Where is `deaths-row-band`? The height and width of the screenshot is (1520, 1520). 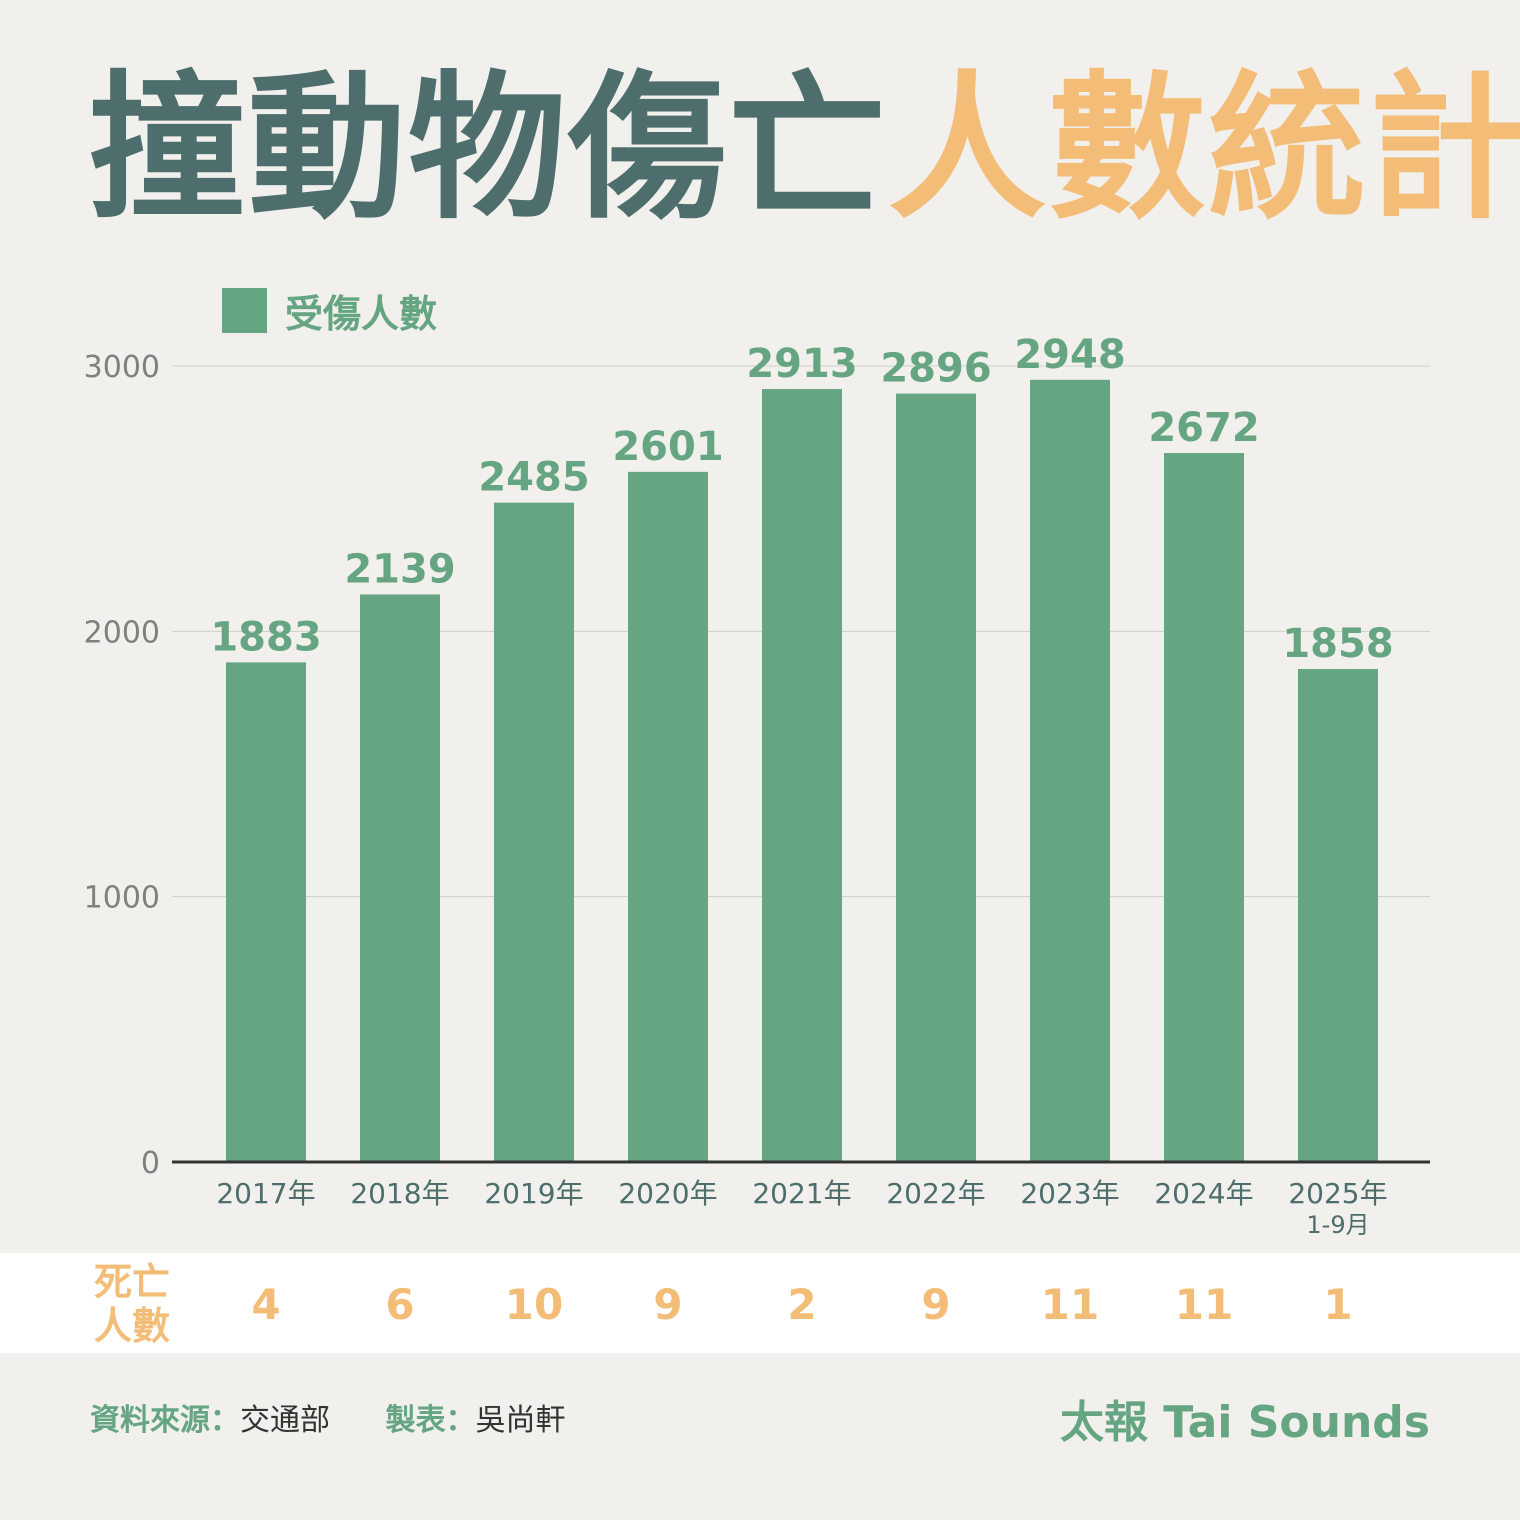
deaths-row-band is located at coordinates (760, 1303).